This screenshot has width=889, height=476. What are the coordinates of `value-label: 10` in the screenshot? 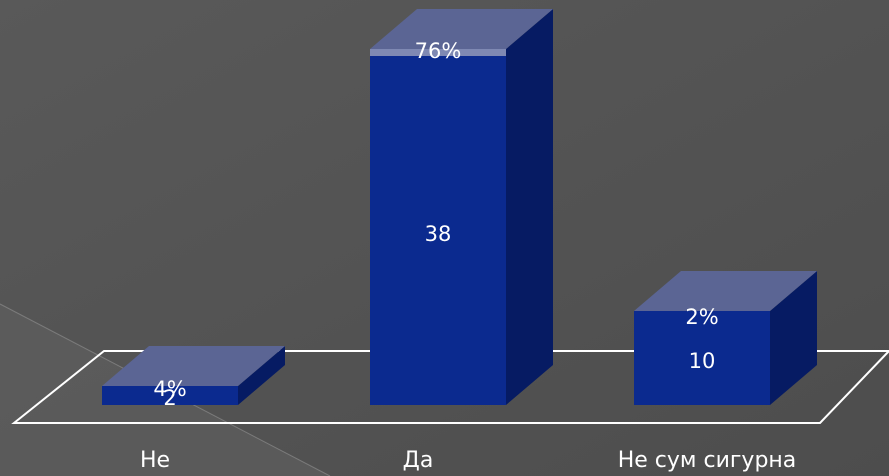 It's located at (702, 361).